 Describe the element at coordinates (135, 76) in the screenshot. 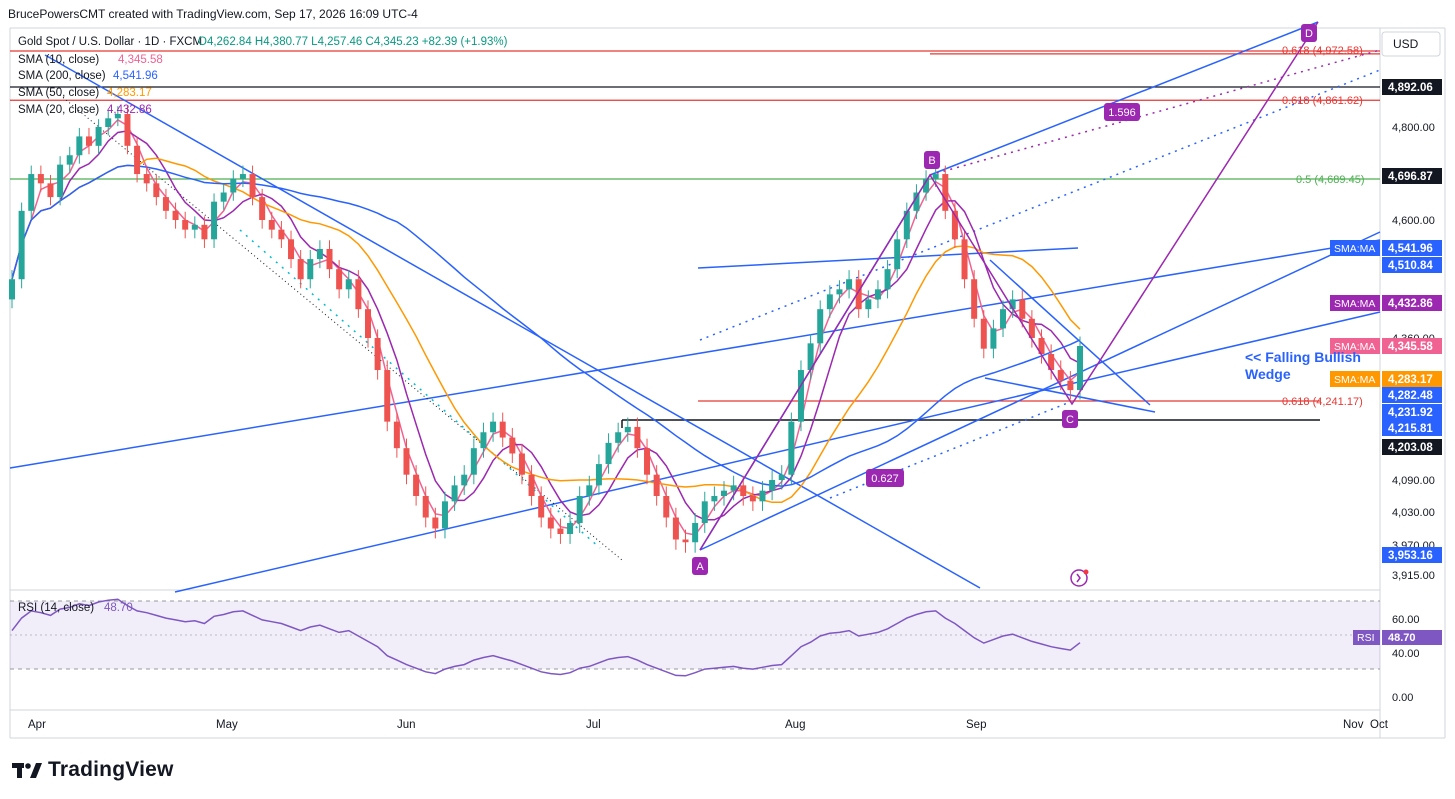

I see `legend-sma200-value: 4,541.96` at that location.